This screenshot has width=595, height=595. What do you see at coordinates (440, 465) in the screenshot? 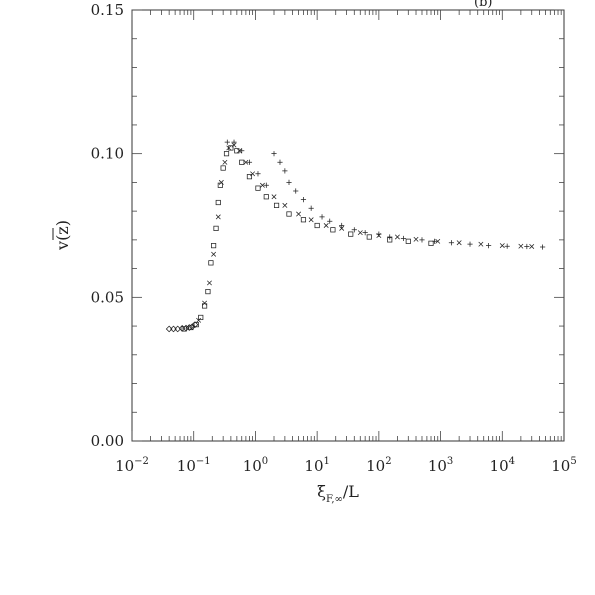
I see `x-tick-label: 10³` at bounding box center [440, 465].